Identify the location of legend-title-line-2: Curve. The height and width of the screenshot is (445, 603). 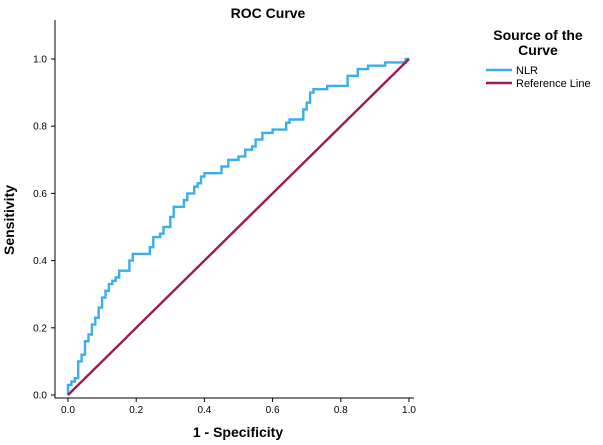
(538, 50).